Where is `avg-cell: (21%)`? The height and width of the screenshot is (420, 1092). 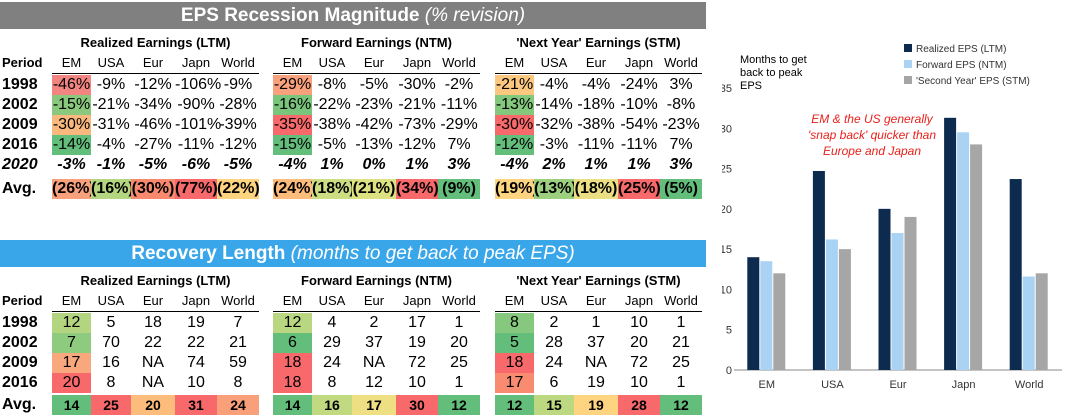 avg-cell: (21%) is located at coordinates (374, 189).